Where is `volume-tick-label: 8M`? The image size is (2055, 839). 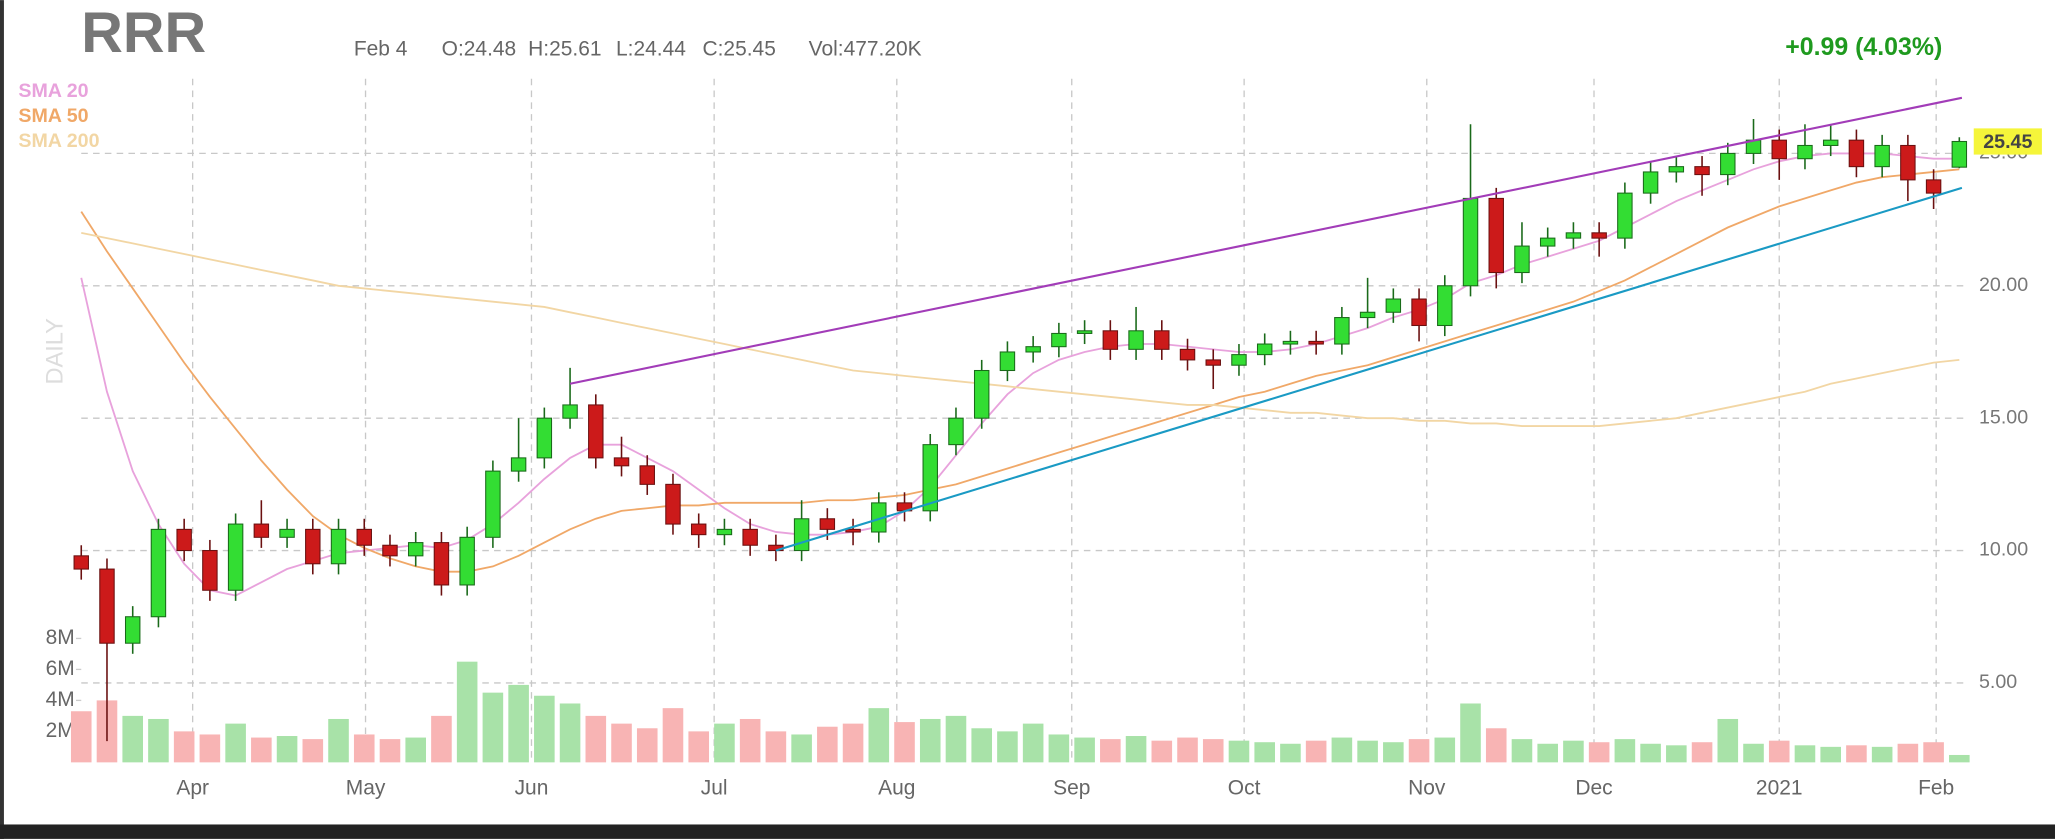
volume-tick-label: 8M is located at coordinates (60, 637).